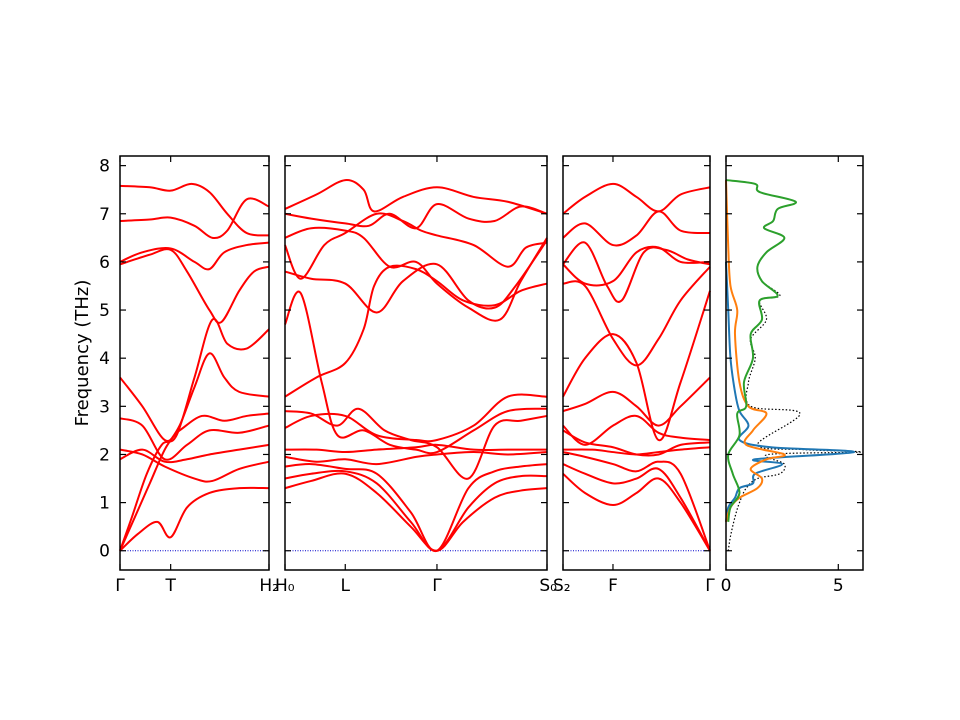  I want to click on y-tick-label: 8, so click(104, 167).